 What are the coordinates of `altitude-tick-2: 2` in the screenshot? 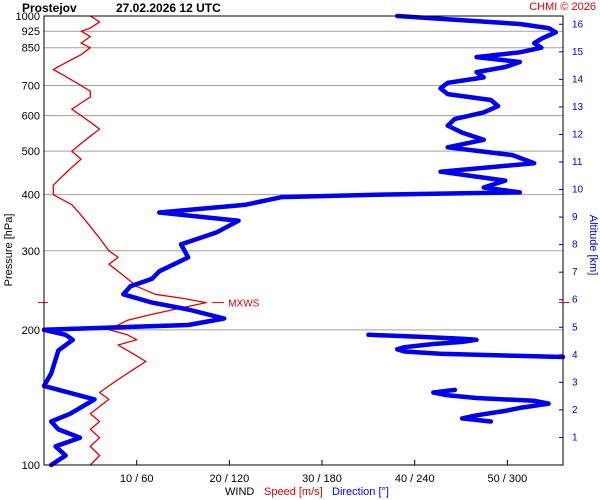 It's located at (575, 410).